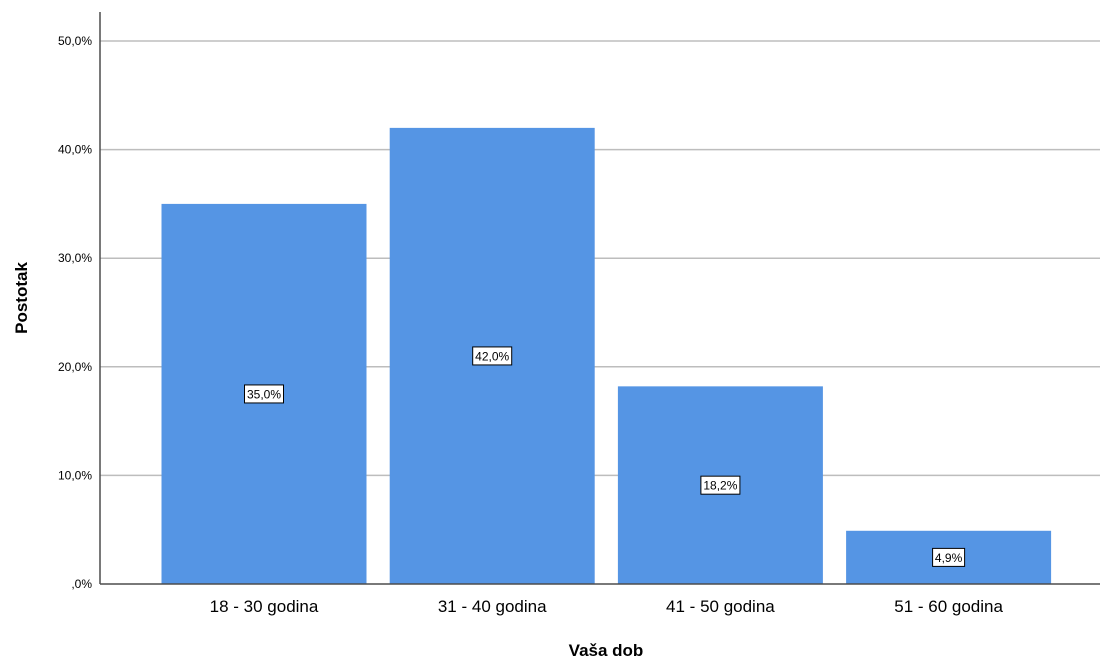 This screenshot has height=659, width=1105. What do you see at coordinates (75, 312) in the screenshot?
I see `y-tick-labels: ,0% 10,0% 20,0% 30,0% 40,0% 50,0%` at bounding box center [75, 312].